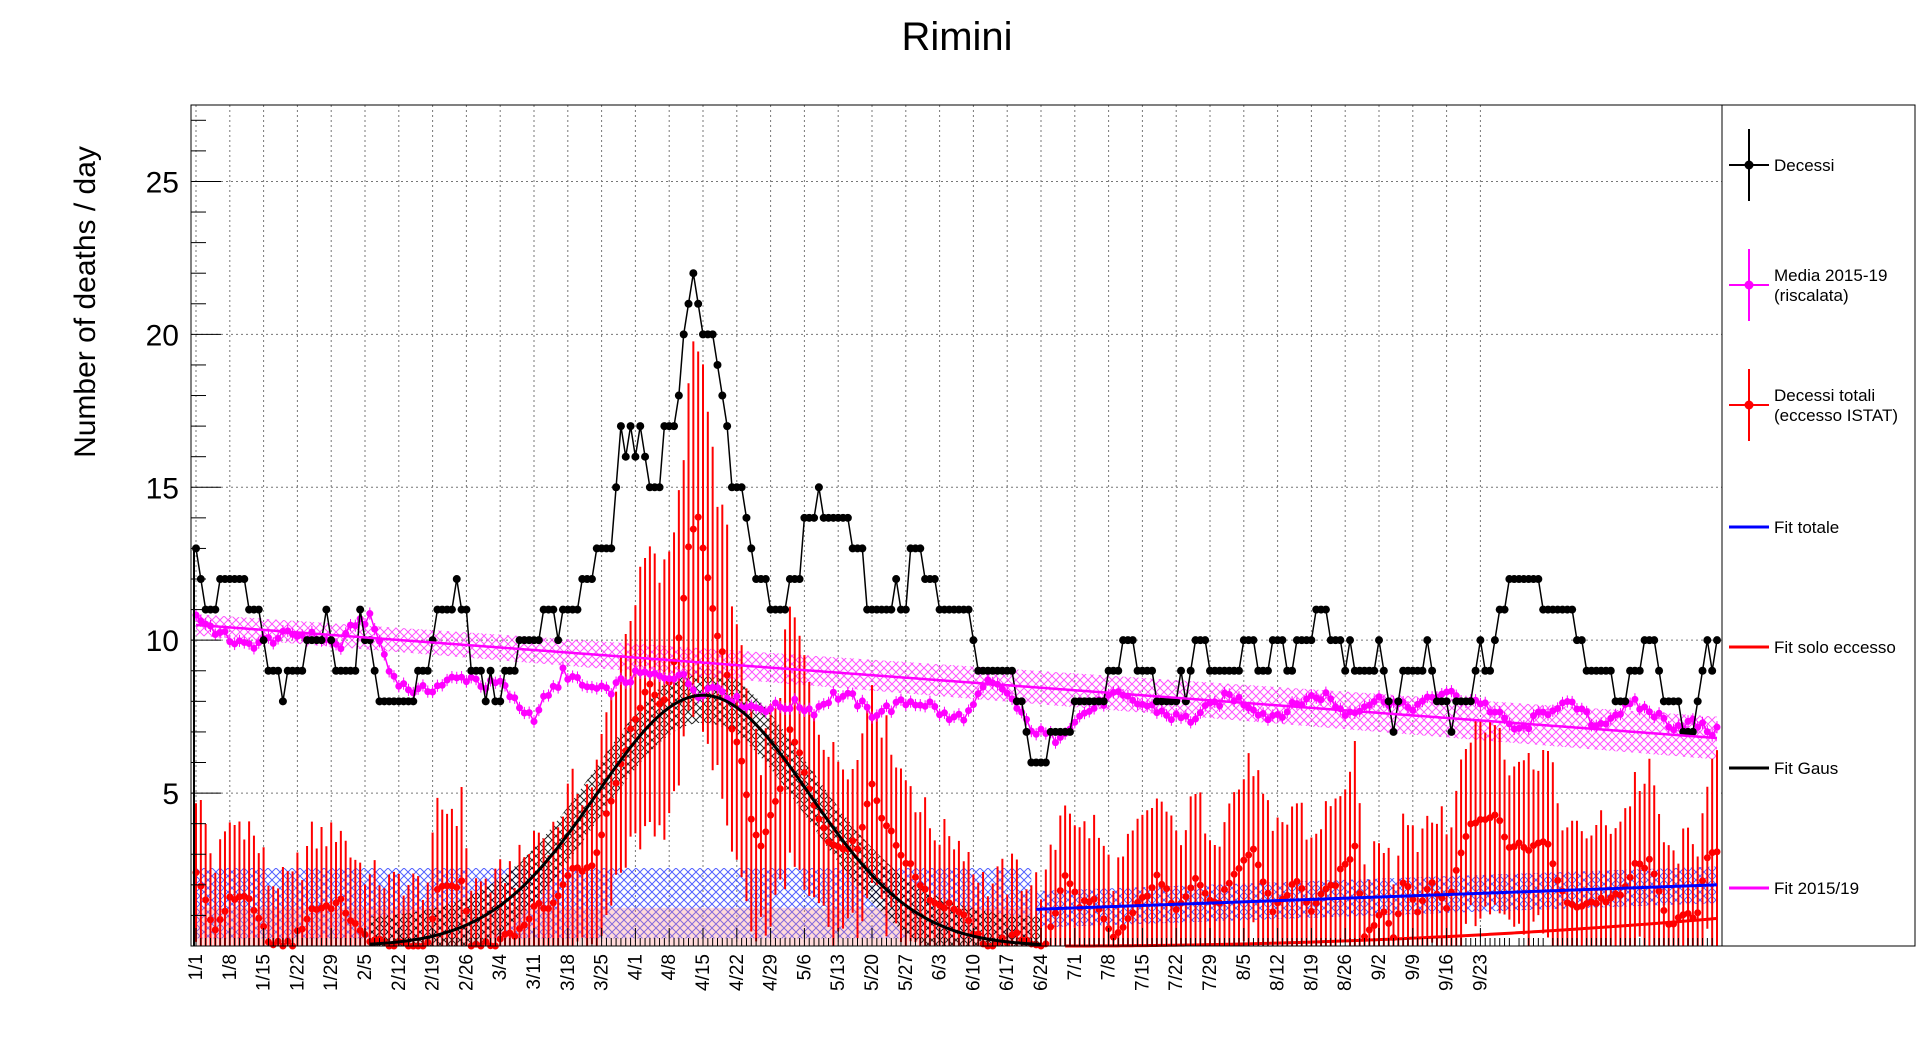 This screenshot has width=1916, height=1052. I want to click on x-tick-label: 4/15, so click(703, 972).